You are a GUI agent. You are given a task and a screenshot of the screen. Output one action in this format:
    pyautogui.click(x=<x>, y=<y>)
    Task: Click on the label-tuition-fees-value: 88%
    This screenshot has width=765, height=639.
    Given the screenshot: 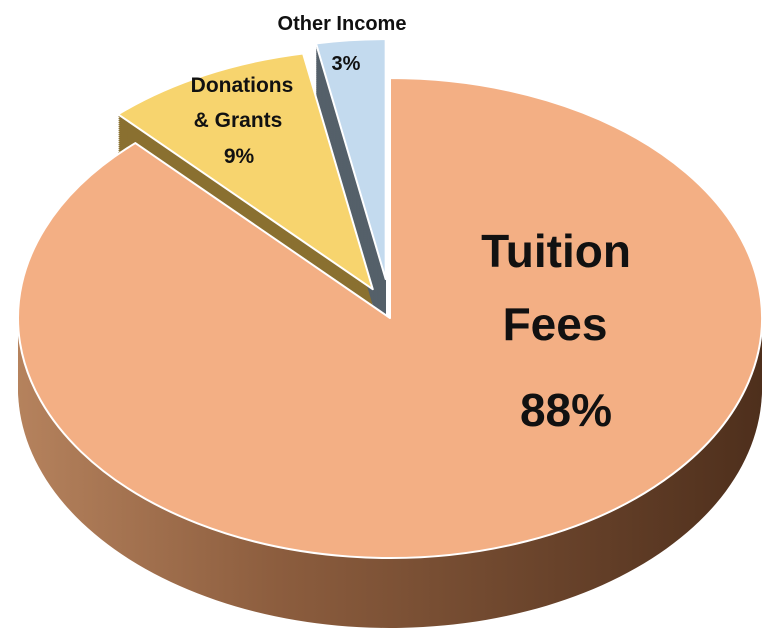 What is the action you would take?
    pyautogui.click(x=566, y=410)
    